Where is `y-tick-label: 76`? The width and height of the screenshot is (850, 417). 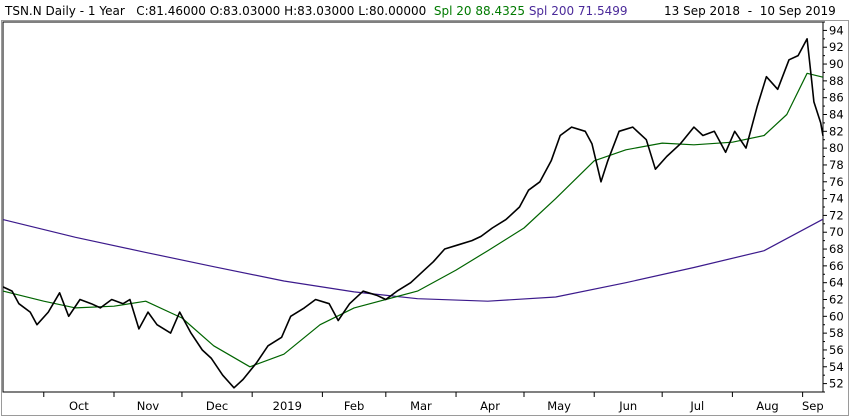
y-tick-label: 76 is located at coordinates (836, 182).